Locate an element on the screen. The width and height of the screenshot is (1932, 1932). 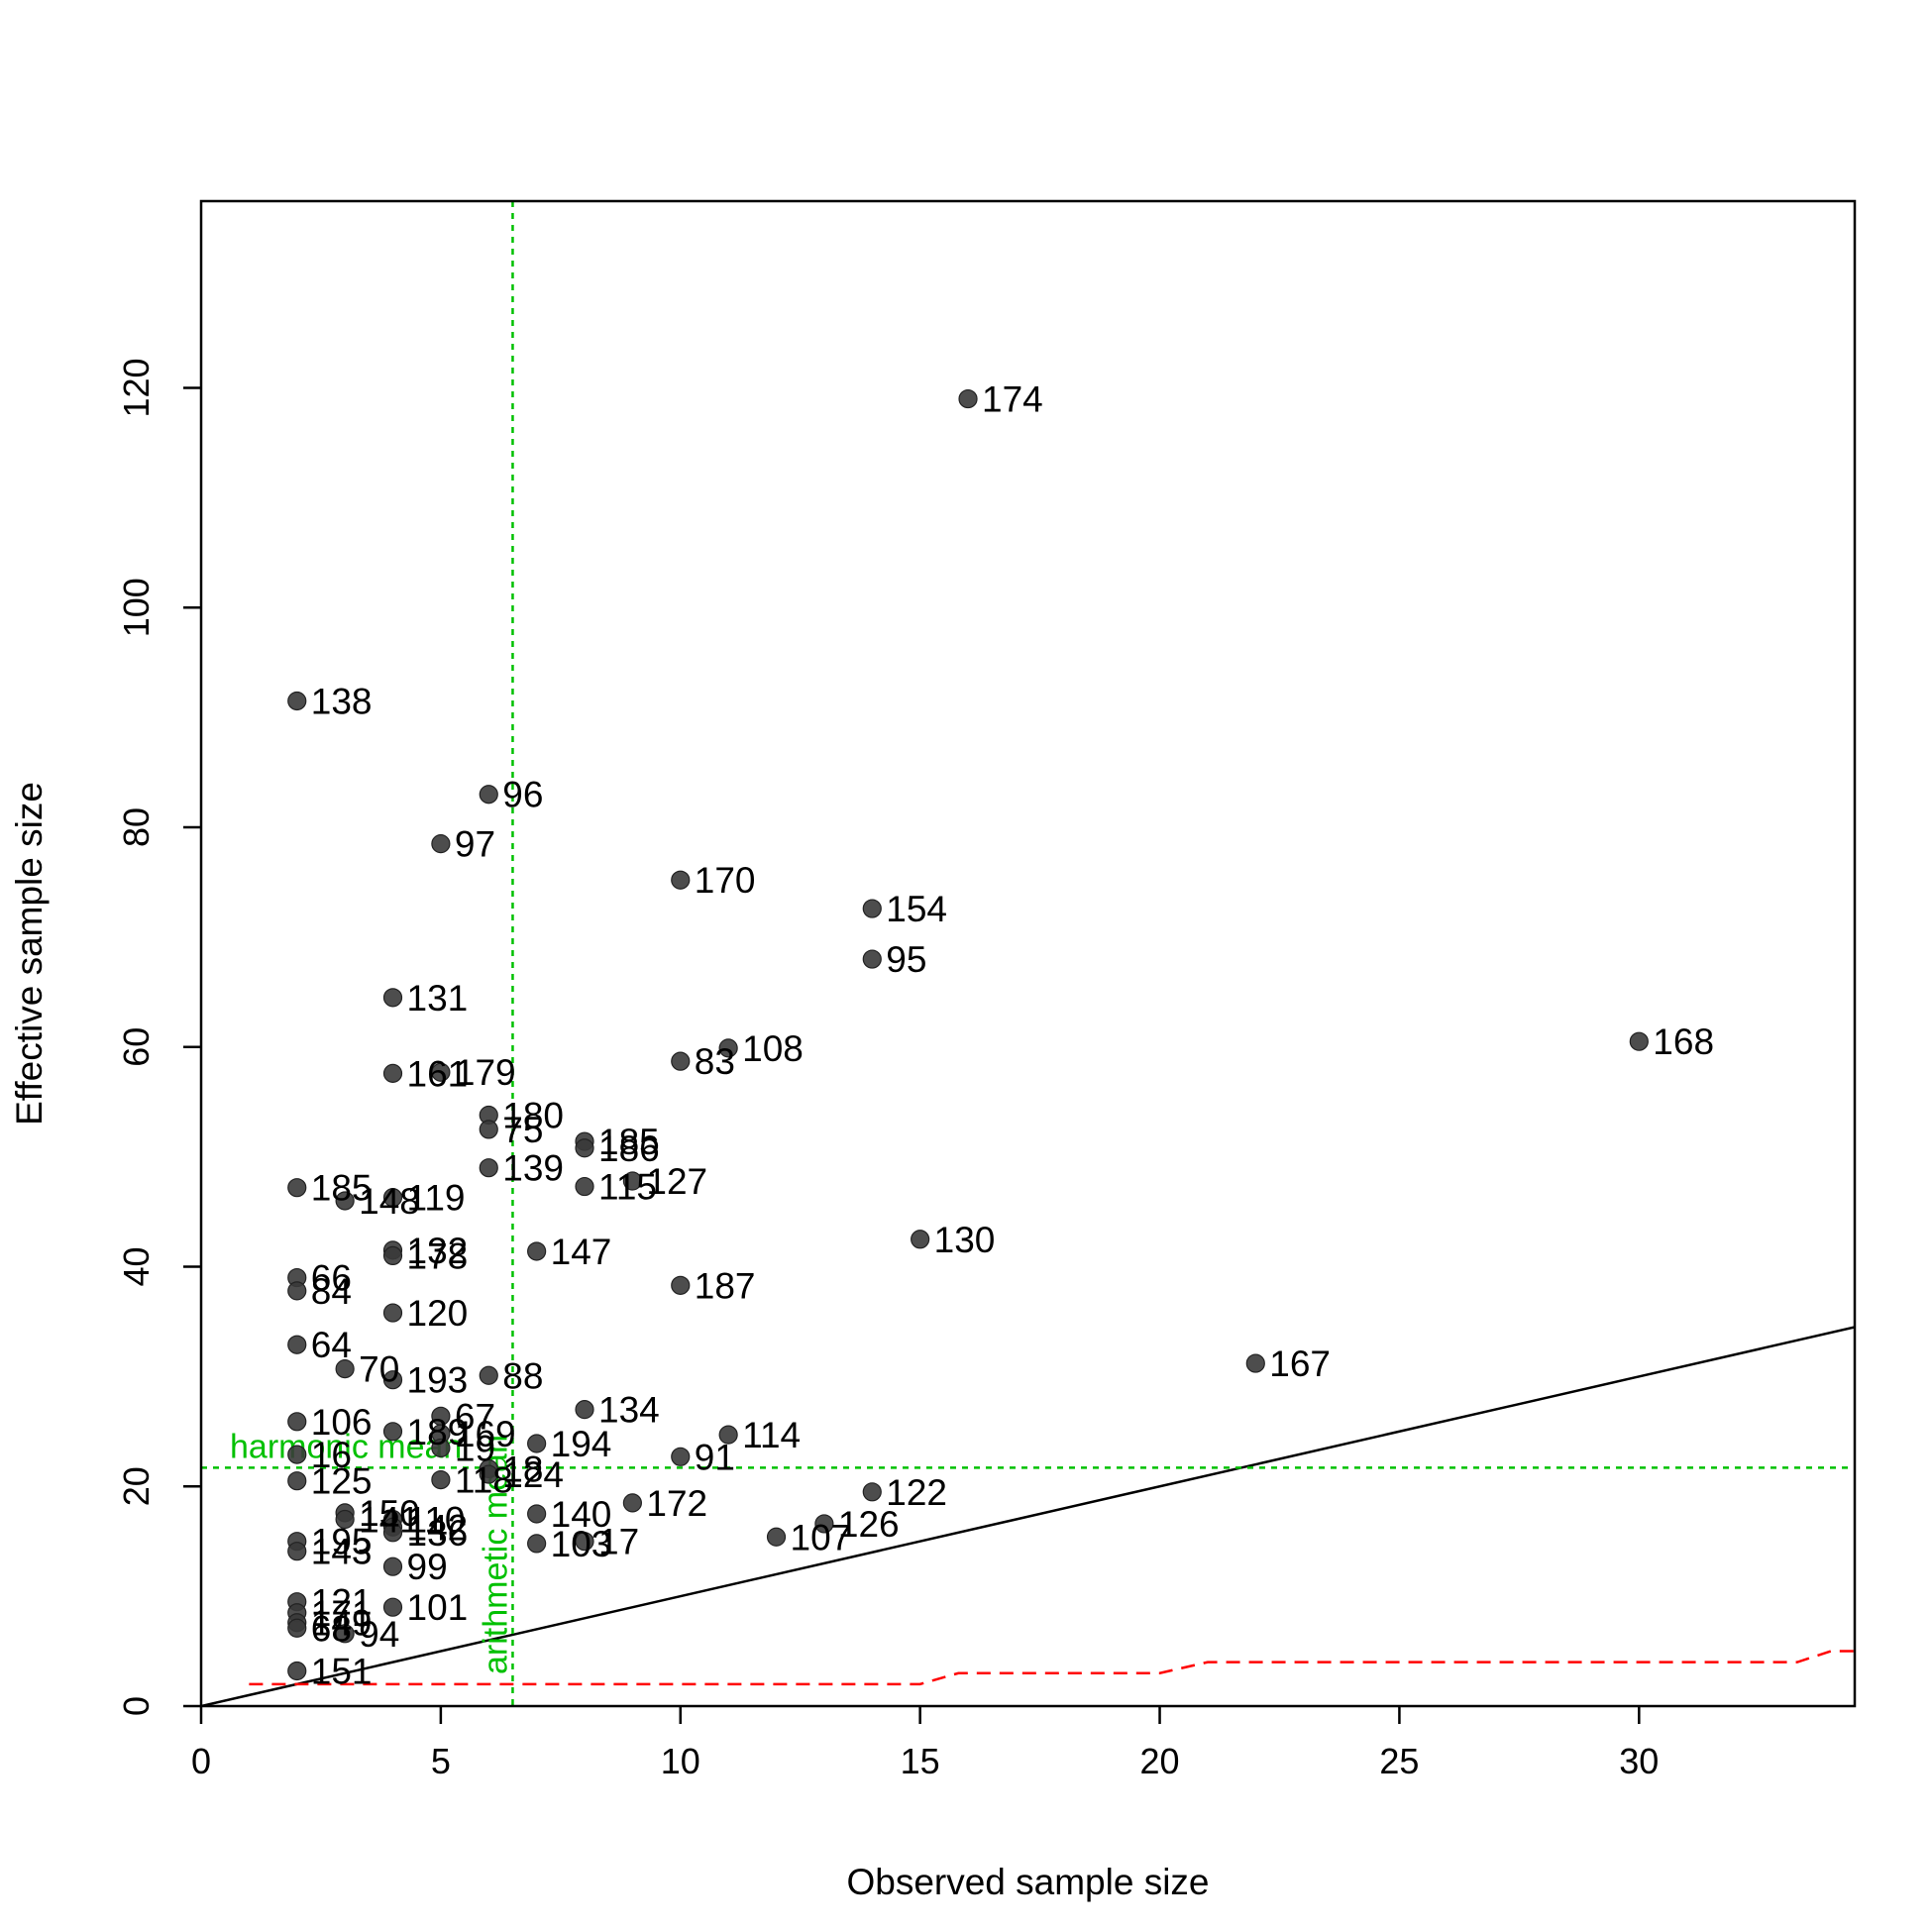
x-axis-title: Observed sample size is located at coordinates (1027, 1882).